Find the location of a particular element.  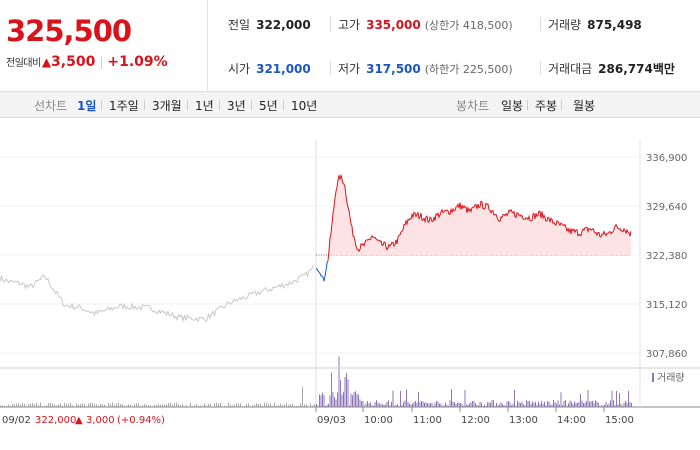

chart-tab-bar: 선차트 1일 1주일 3개월 1년 3년 5년 10년 봉차트 일봉 주봉 월봉 is located at coordinates (350, 105).